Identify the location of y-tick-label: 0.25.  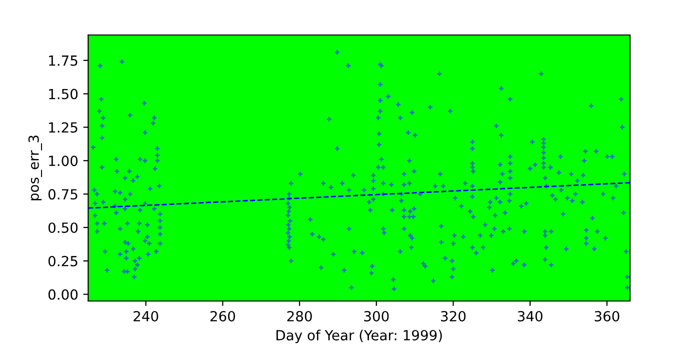
(63, 261).